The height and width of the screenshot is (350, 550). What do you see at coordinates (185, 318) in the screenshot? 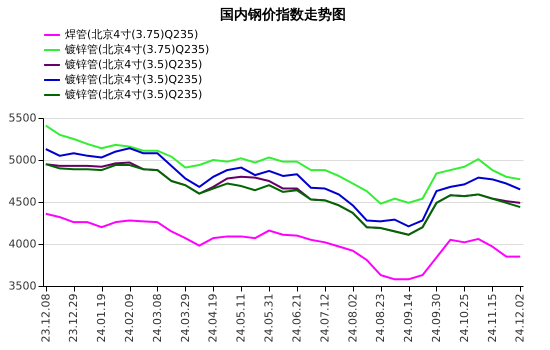
I see `x-tick-label: 24.03.29` at bounding box center [185, 318].